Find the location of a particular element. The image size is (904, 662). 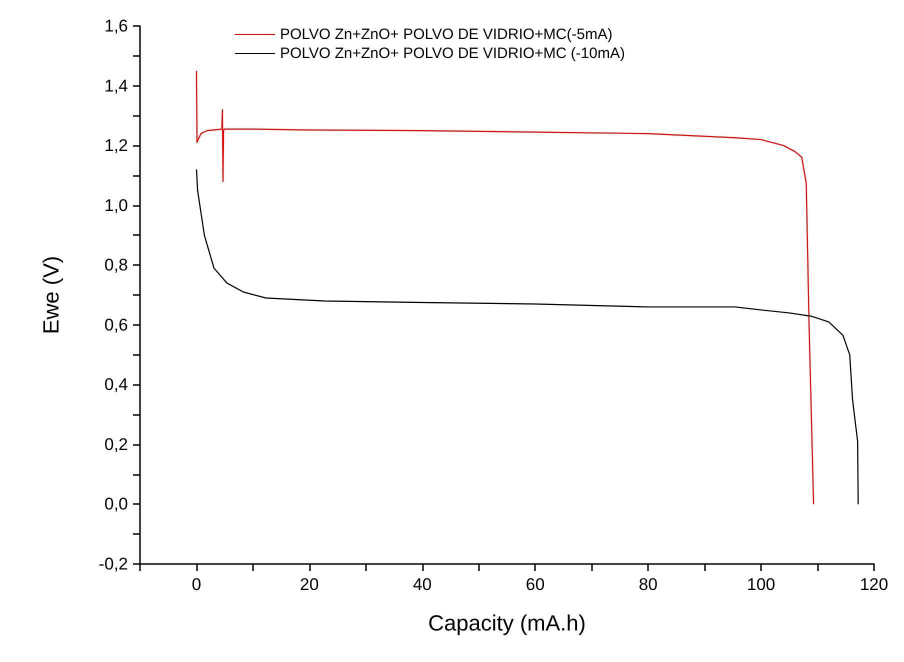

y-tick-label: 0,0 is located at coordinates (116, 504).